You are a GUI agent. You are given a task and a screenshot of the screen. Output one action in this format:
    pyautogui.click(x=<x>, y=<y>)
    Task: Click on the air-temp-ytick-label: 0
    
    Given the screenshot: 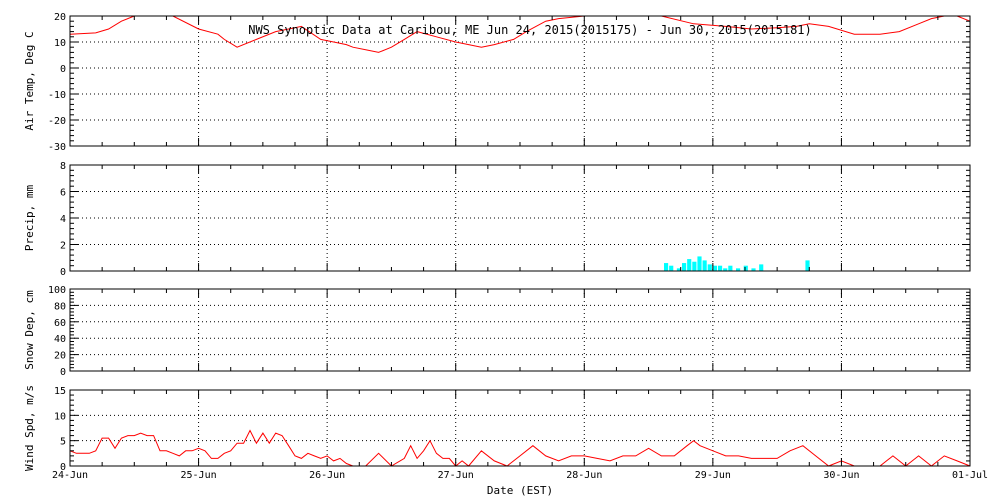 What is the action you would take?
    pyautogui.click(x=63, y=69)
    